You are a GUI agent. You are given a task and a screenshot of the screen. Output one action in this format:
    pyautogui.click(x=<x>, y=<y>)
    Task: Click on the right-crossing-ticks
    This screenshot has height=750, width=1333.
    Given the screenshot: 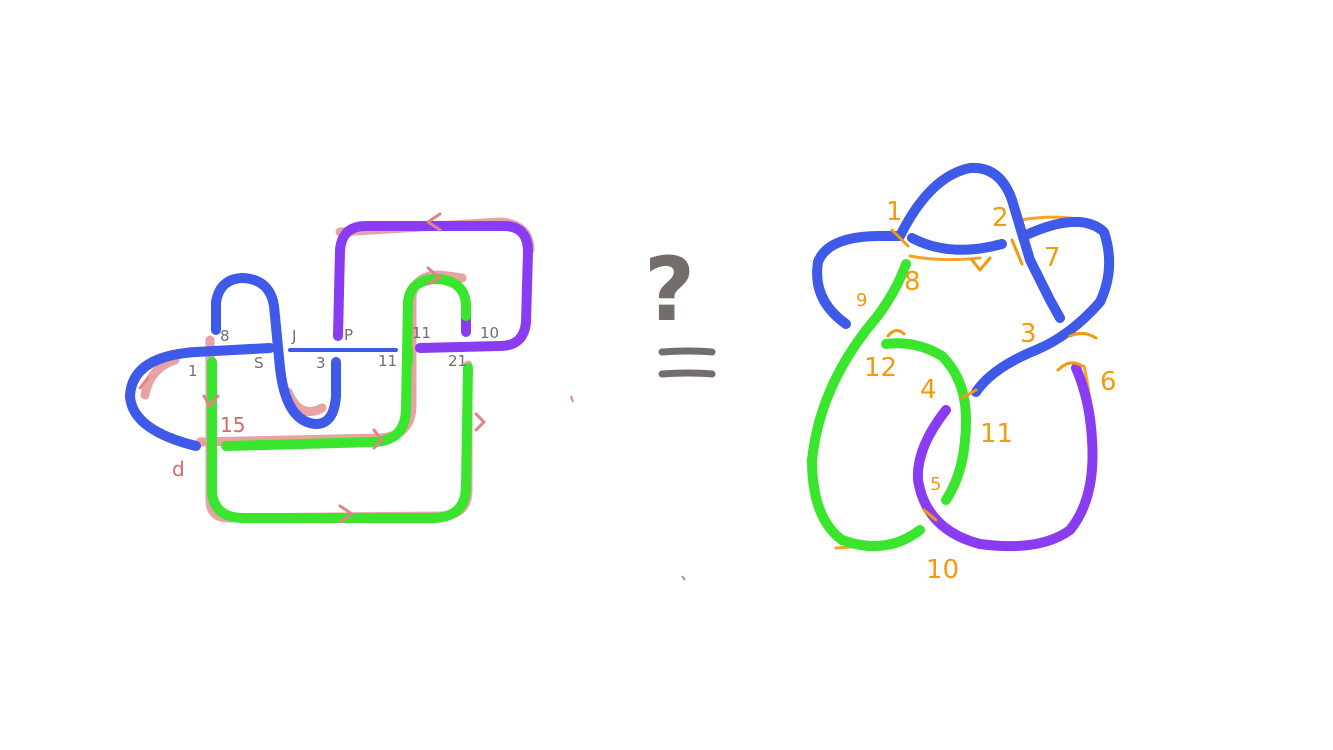 What is the action you would take?
    pyautogui.click(x=992, y=375)
    